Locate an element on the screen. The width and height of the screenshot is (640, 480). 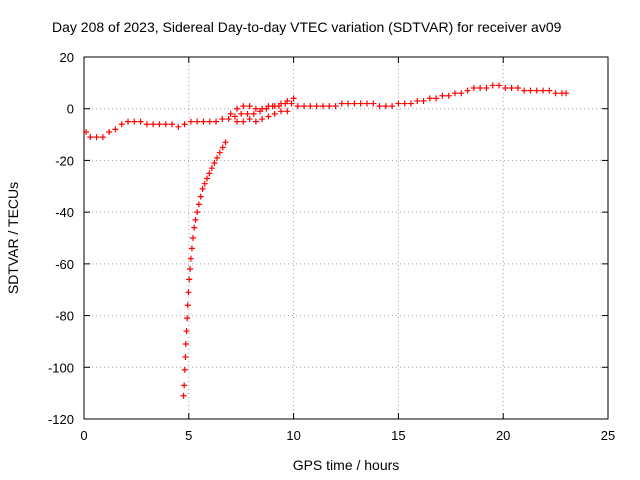
series-upper-band is located at coordinates (262, 106).